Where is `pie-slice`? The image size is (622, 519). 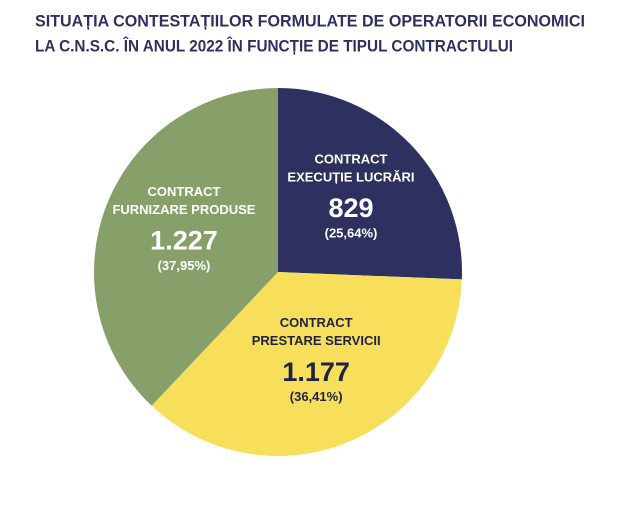
pie-slice is located at coordinates (370, 184).